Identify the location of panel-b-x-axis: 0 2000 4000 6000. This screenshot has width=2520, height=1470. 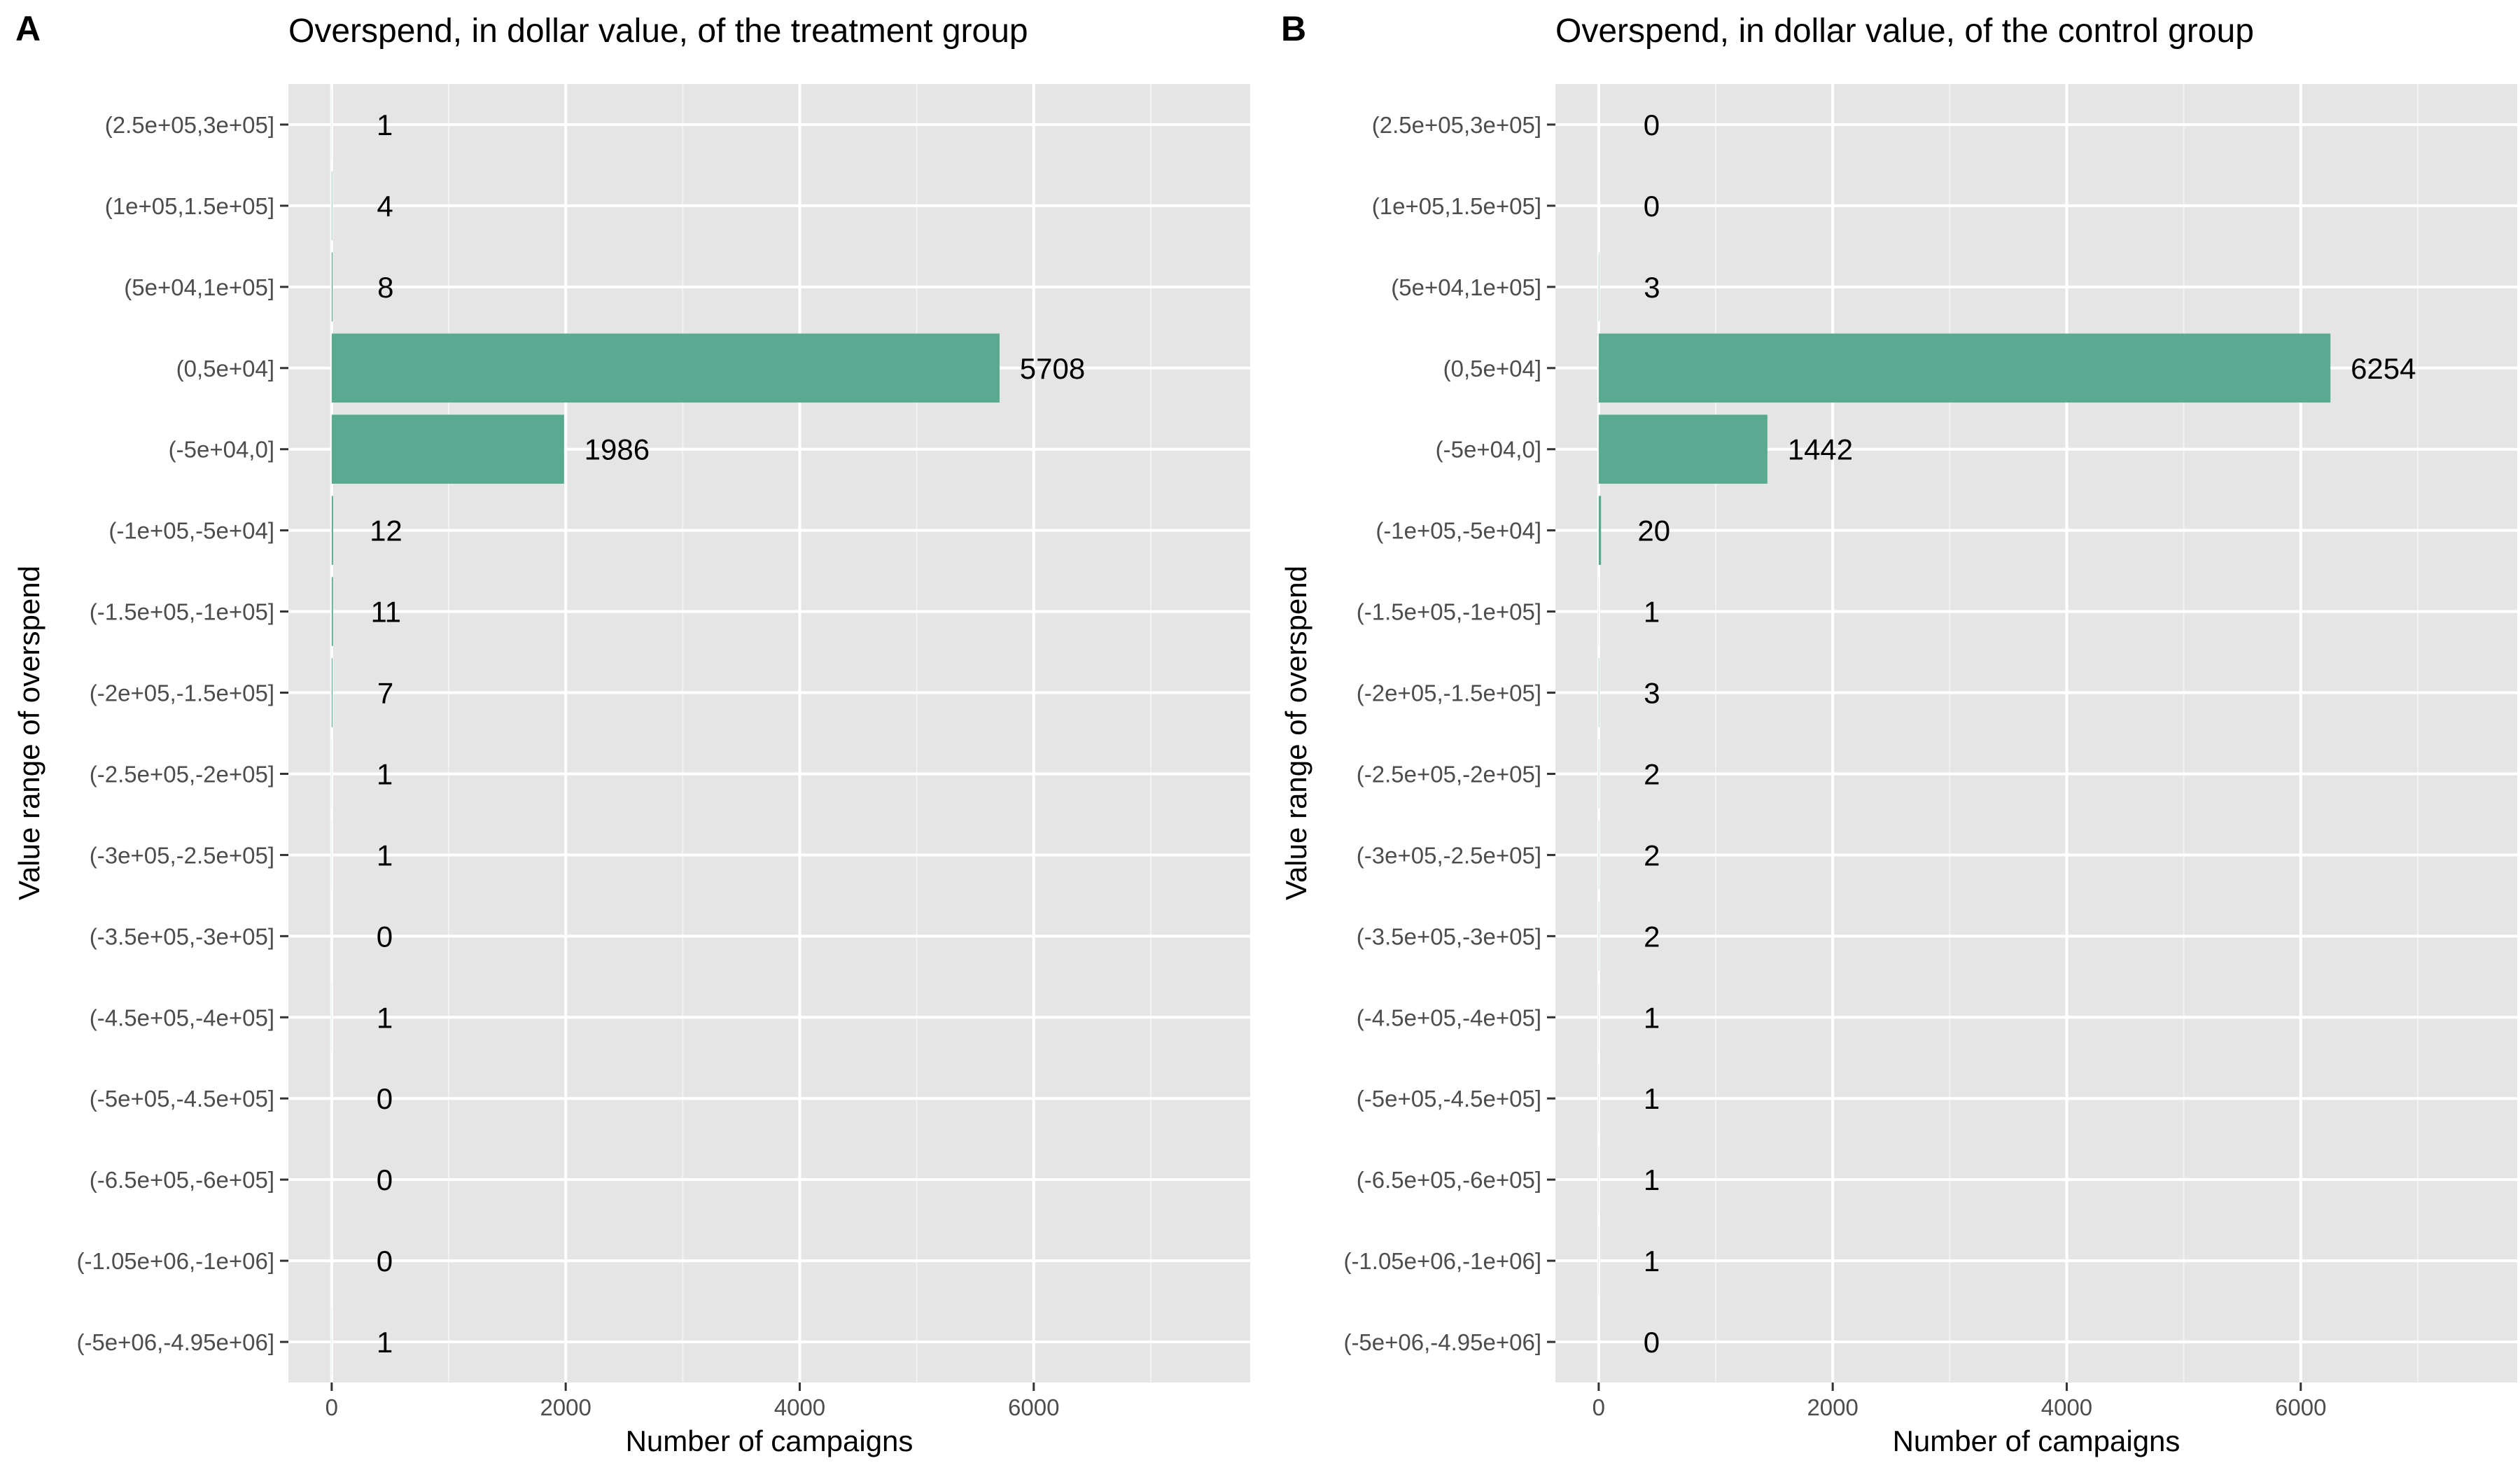
(1959, 1401).